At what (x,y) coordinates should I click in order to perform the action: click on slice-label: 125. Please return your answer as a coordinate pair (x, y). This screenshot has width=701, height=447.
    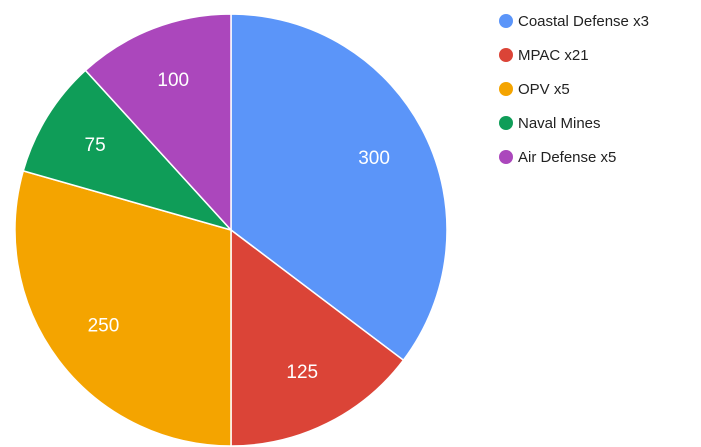
    Looking at the image, I should click on (302, 372).